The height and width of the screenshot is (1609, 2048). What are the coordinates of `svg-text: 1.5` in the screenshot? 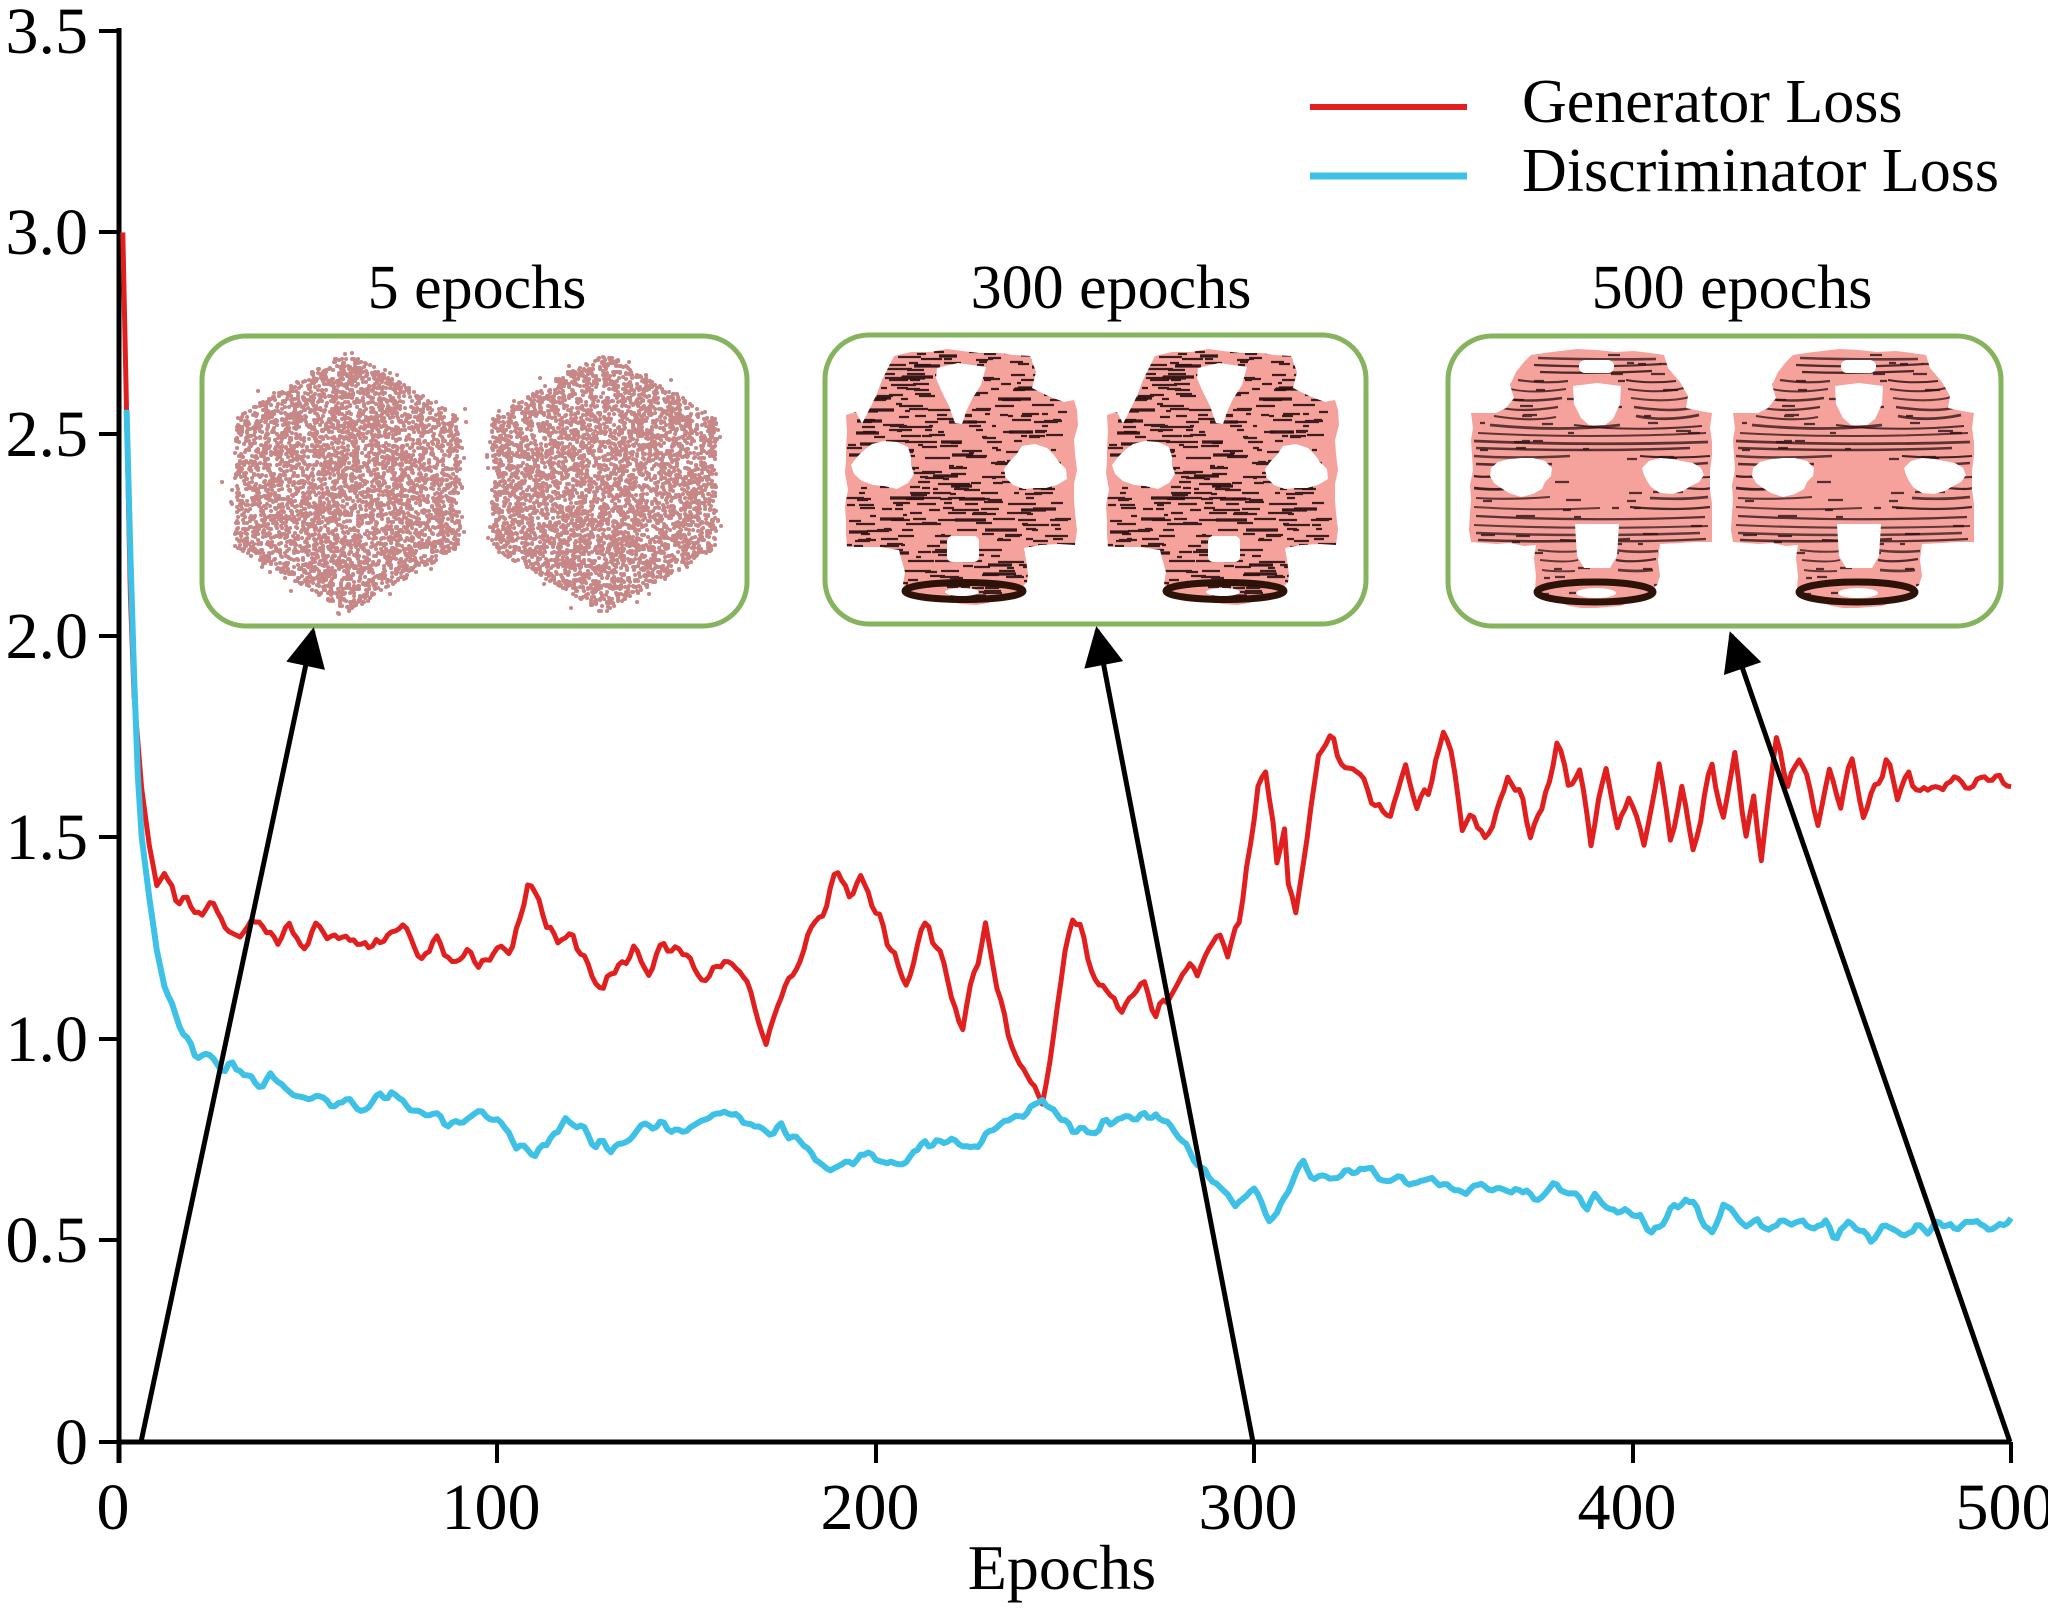 It's located at (47, 837).